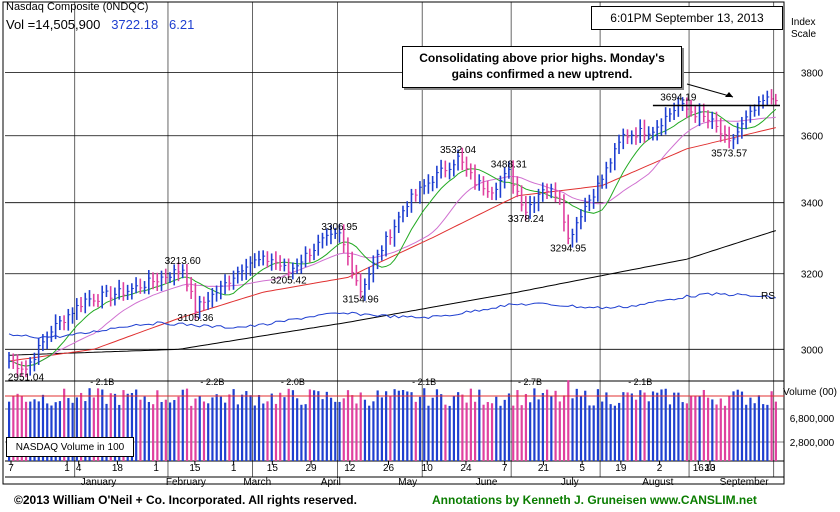 The image size is (840, 512). I want to click on x-day-tick: 5, so click(582, 468).